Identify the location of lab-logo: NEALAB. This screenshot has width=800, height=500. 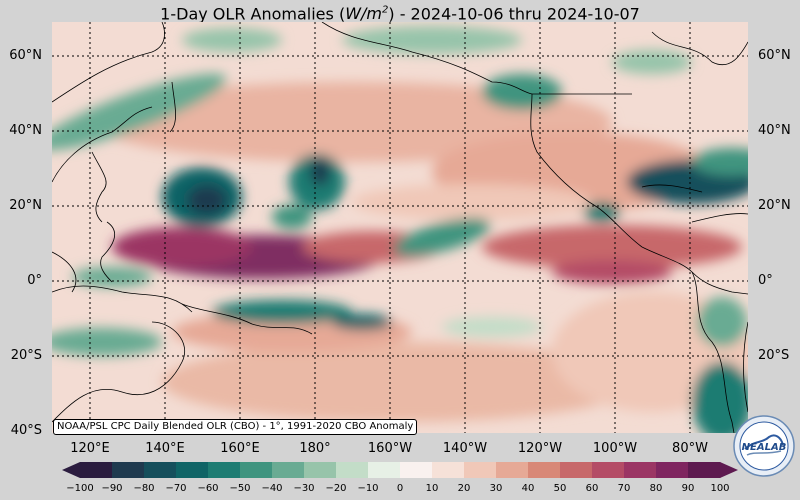
(764, 446).